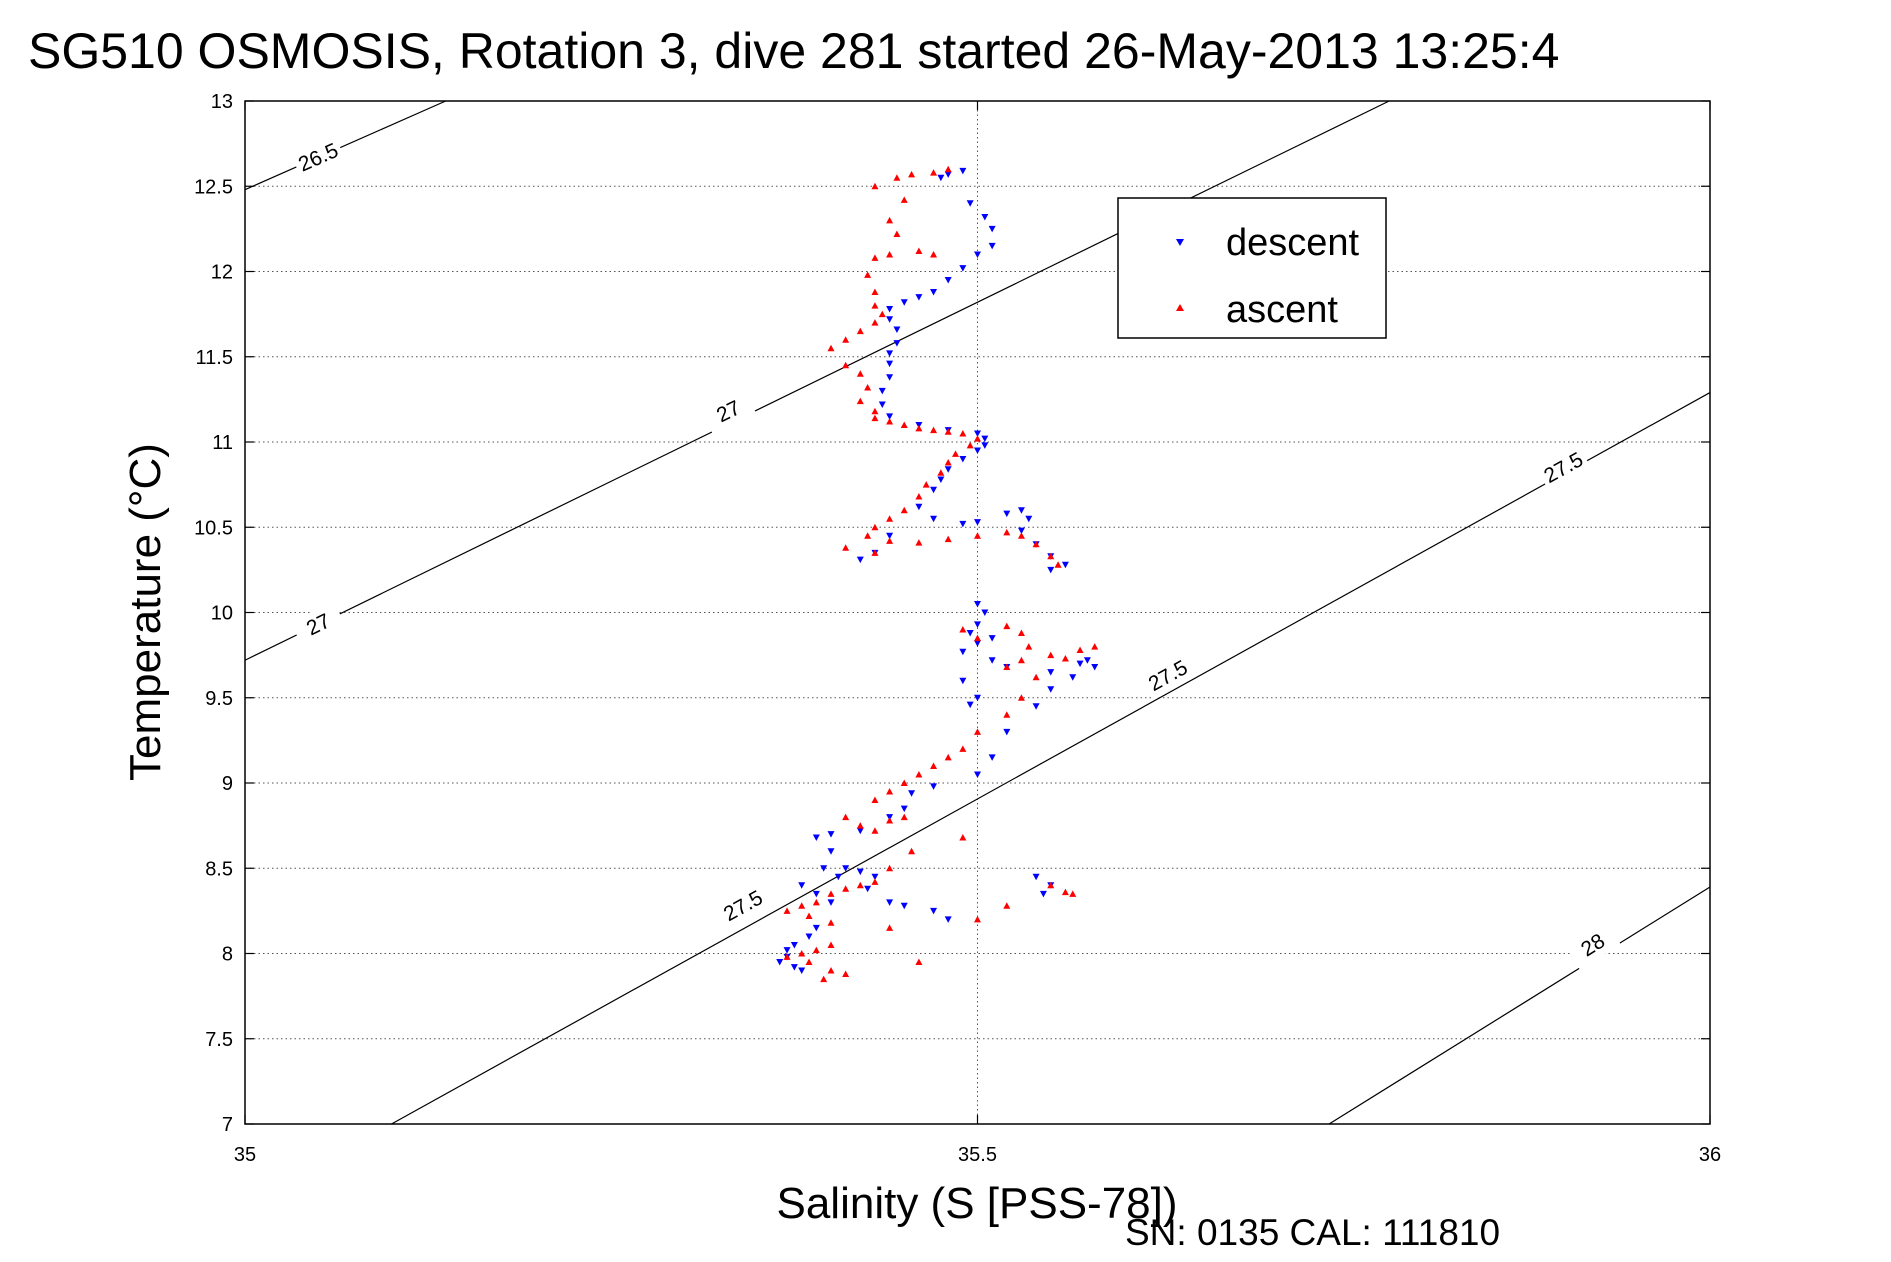  What do you see at coordinates (222, 443) in the screenshot?
I see `y-tick-label: 11` at bounding box center [222, 443].